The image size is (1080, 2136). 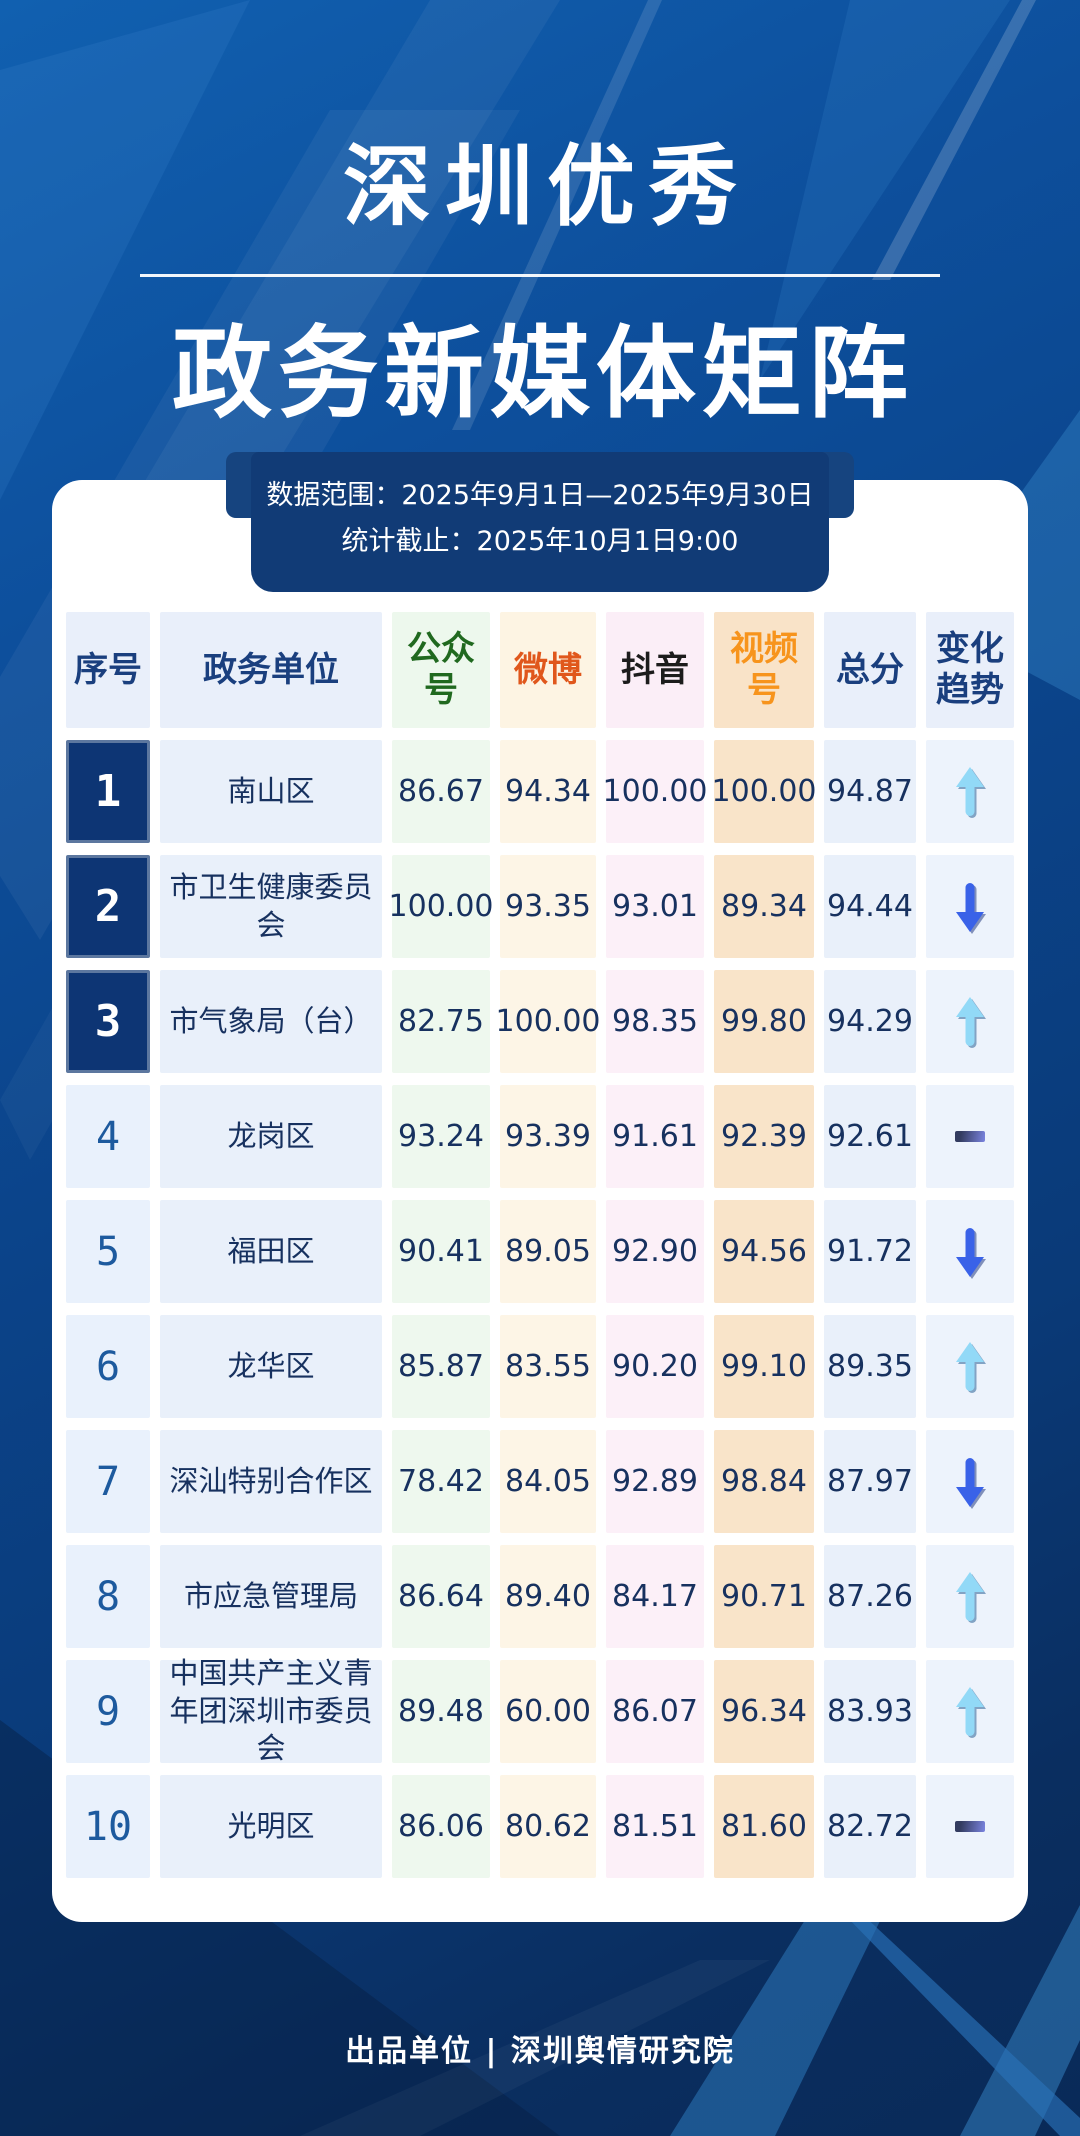 What do you see at coordinates (540, 275) in the screenshot?
I see `title-divider` at bounding box center [540, 275].